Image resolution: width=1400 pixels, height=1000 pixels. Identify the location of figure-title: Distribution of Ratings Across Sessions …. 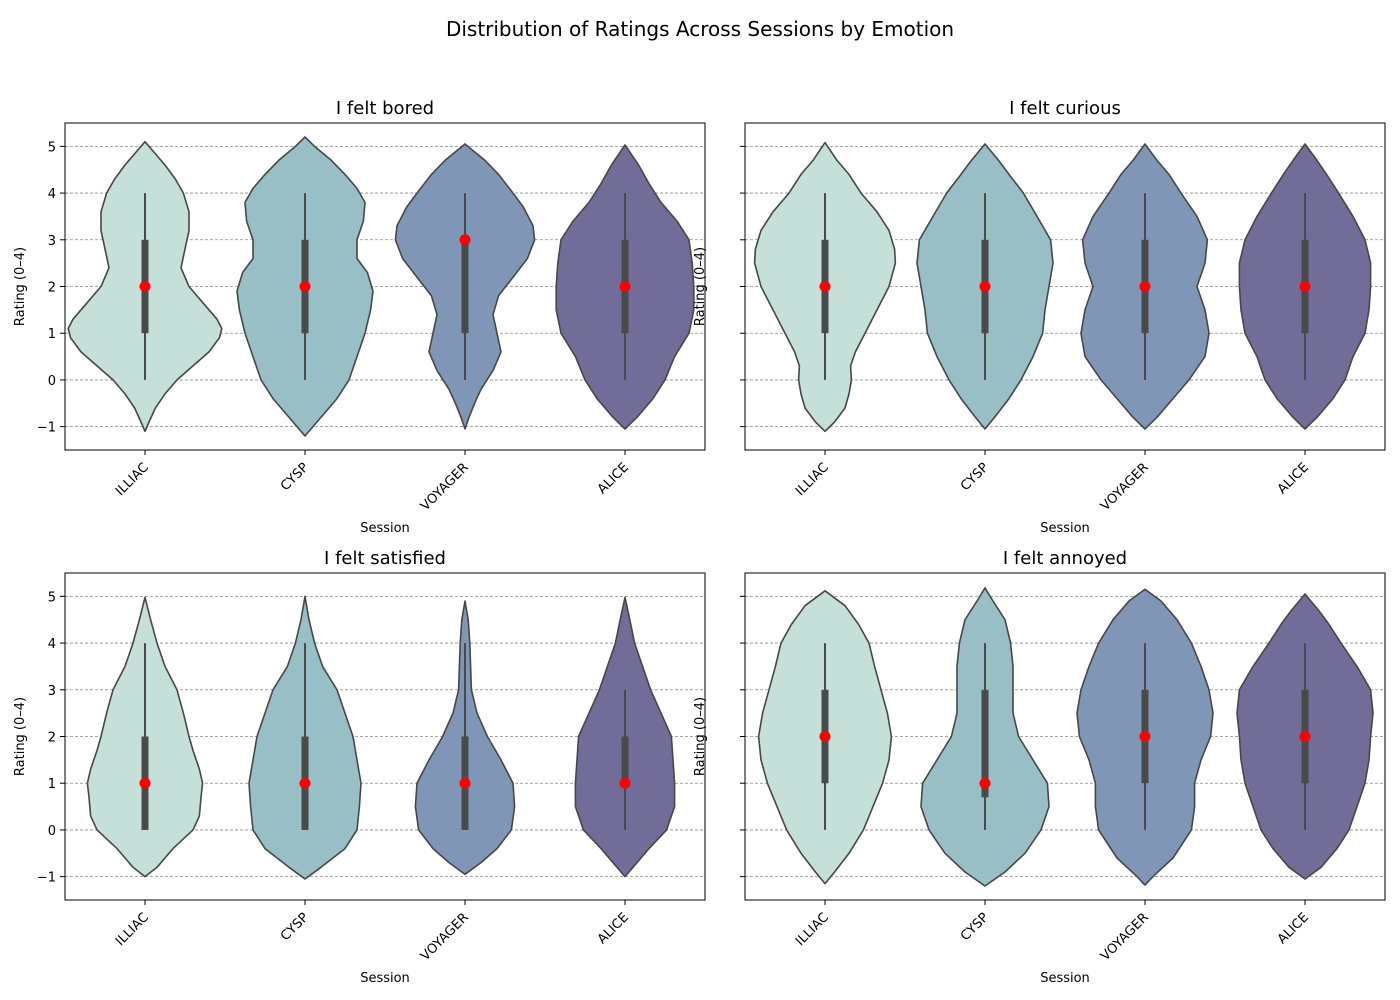
(700, 29).